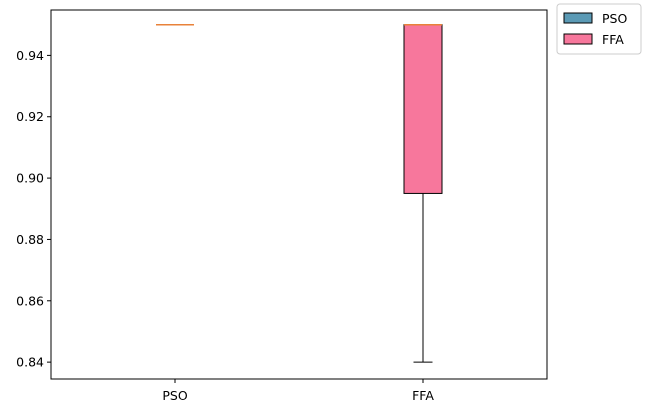  I want to click on y-tick-label: 0.88, so click(30, 239).